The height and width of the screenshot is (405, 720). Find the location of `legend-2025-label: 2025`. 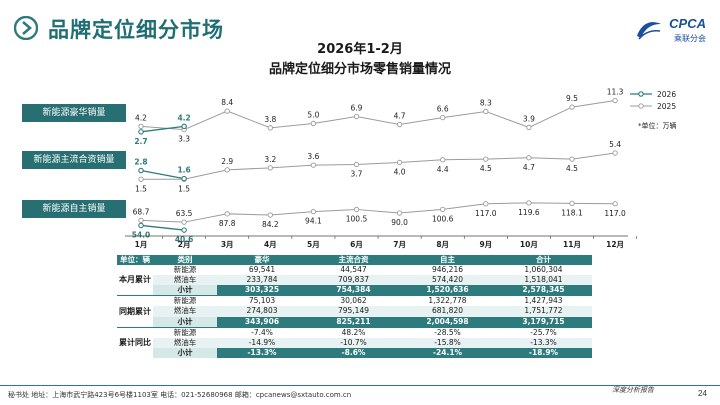

legend-2025-label: 2025 is located at coordinates (666, 106).